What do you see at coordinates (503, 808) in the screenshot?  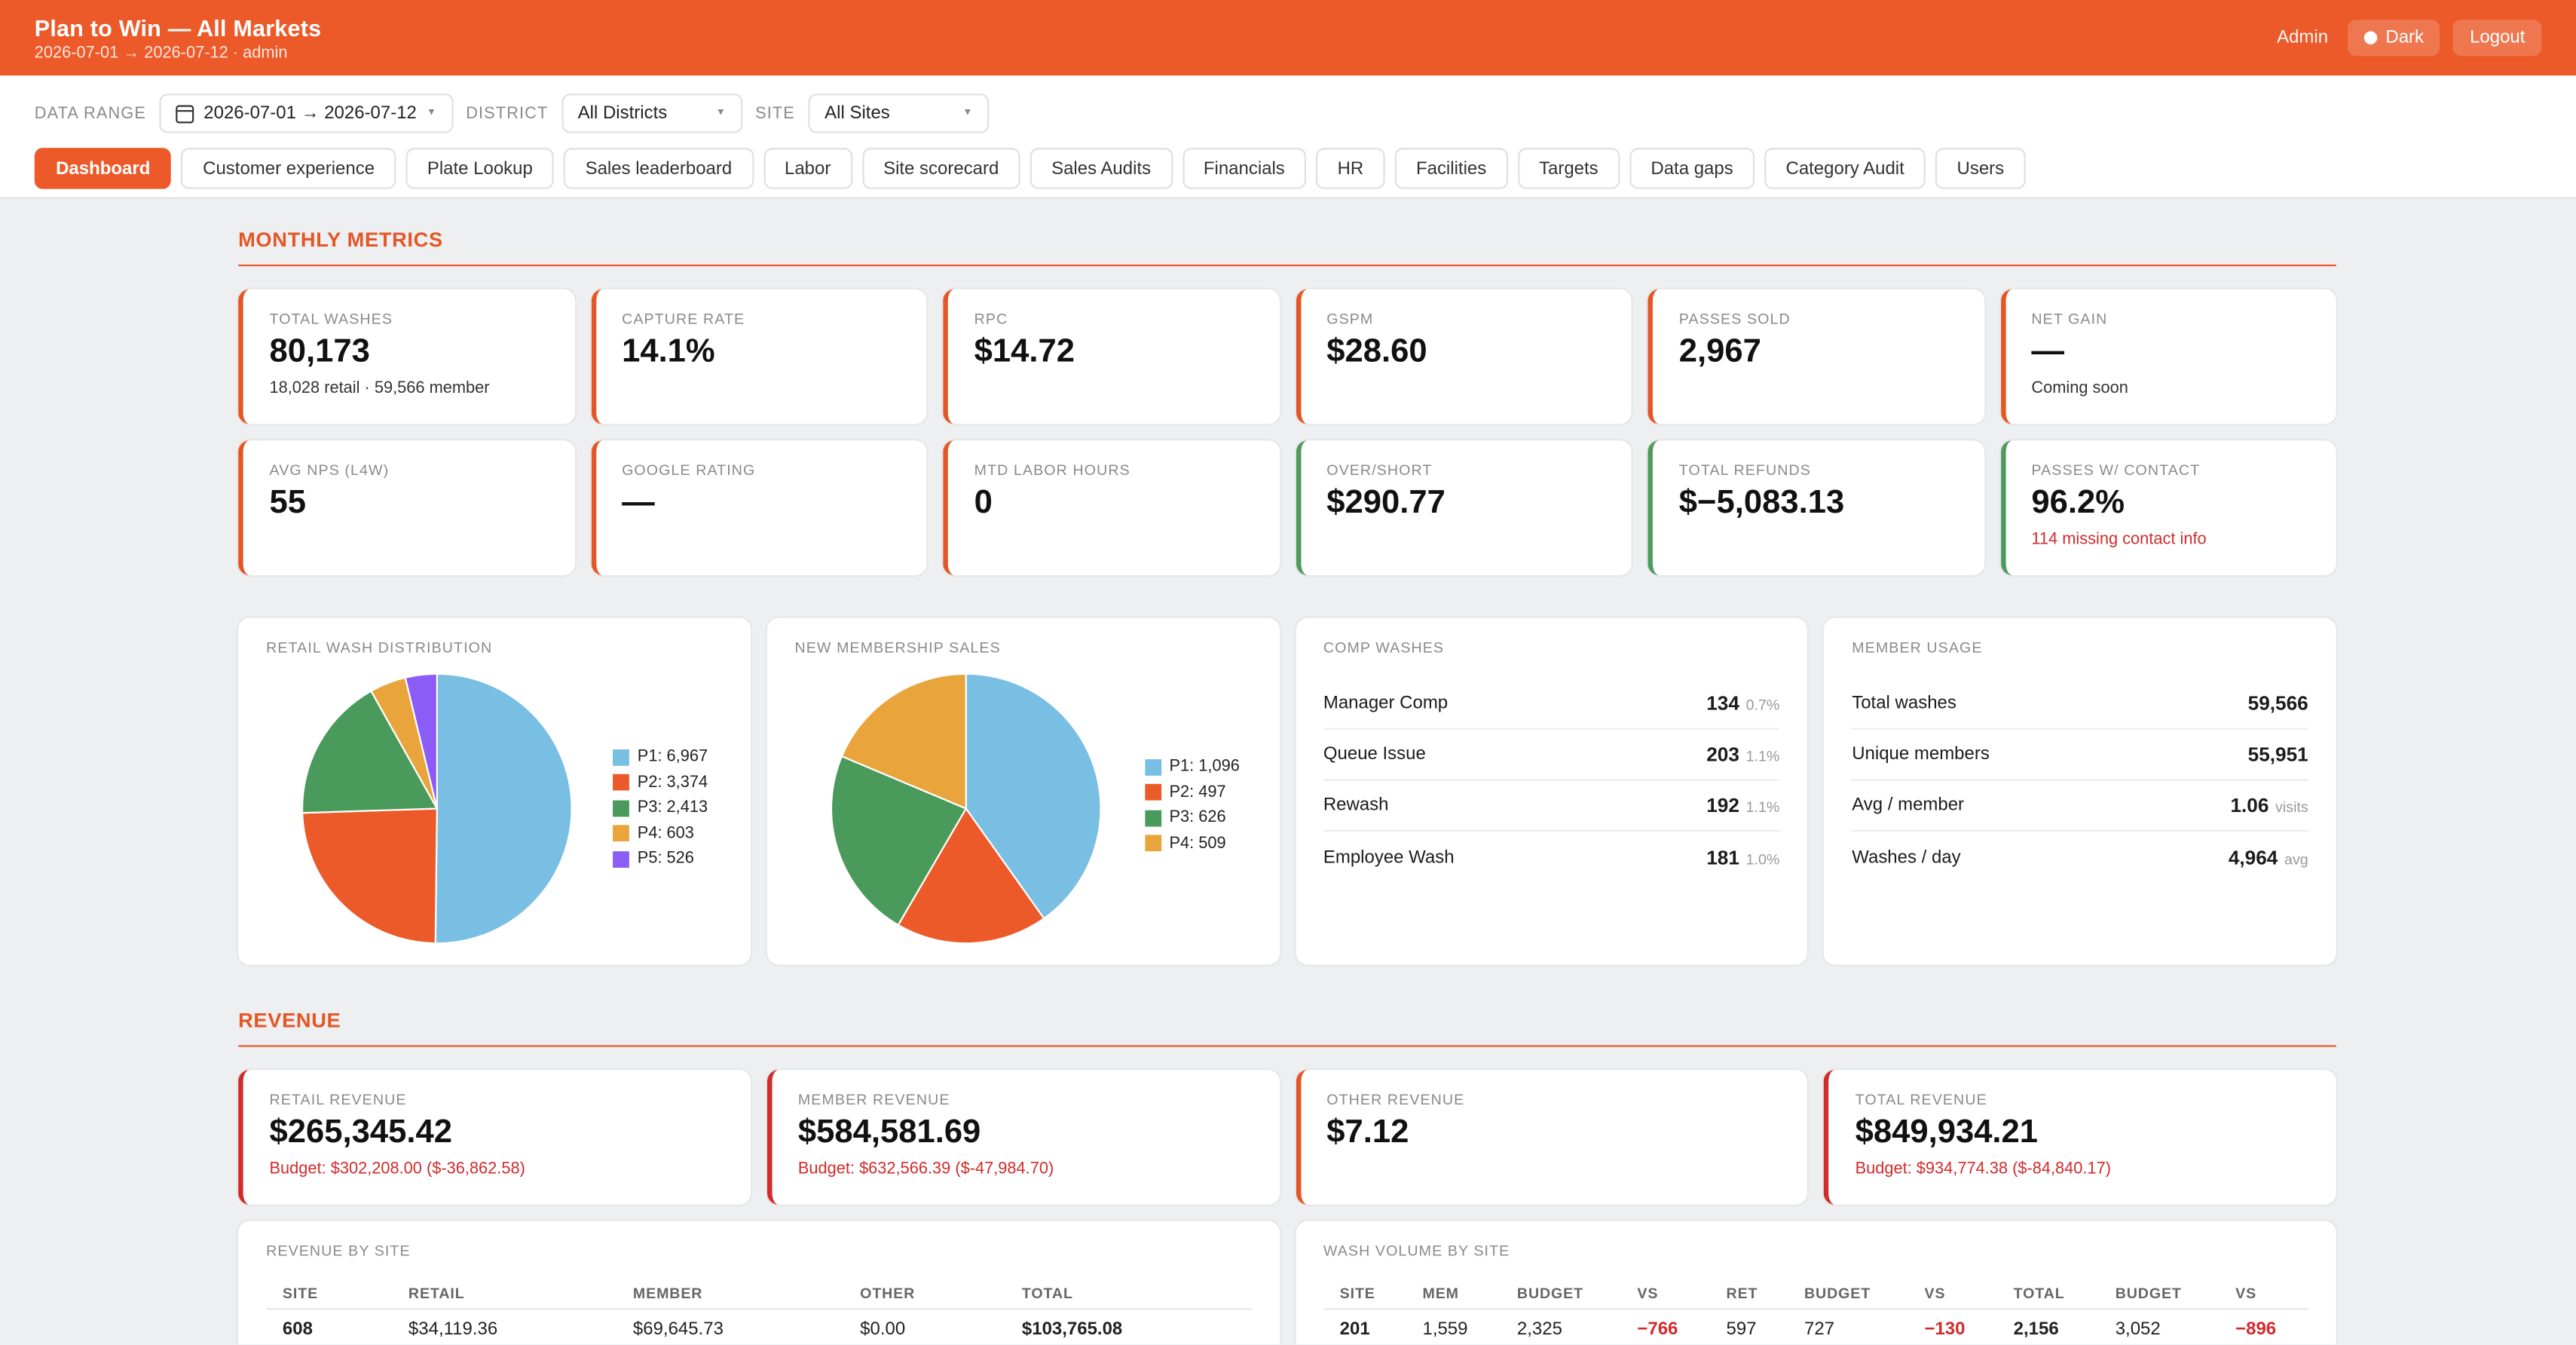 I see `pie-slice-p1` at bounding box center [503, 808].